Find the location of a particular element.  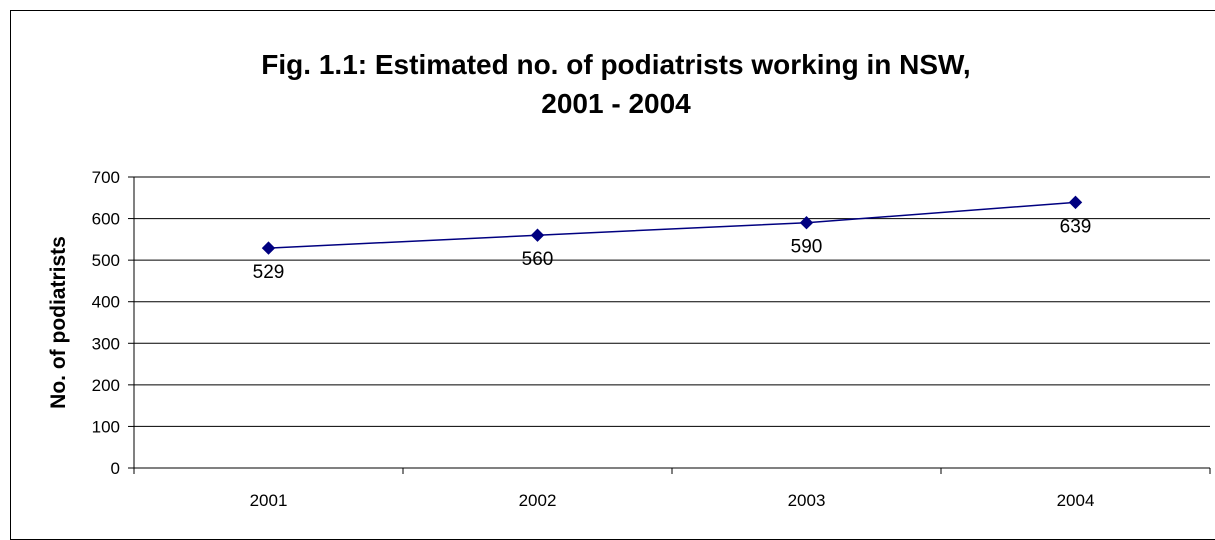

data-label: 529 is located at coordinates (269, 272).